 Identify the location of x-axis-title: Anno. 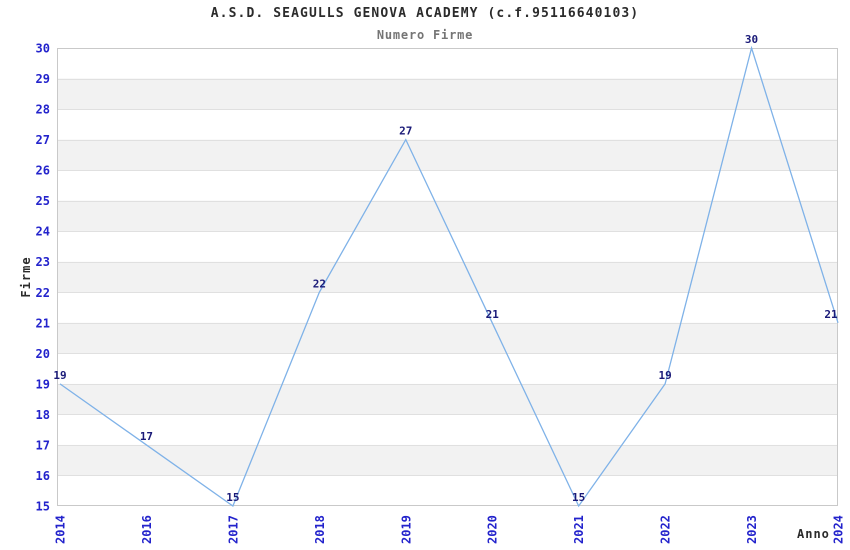
(813, 534).